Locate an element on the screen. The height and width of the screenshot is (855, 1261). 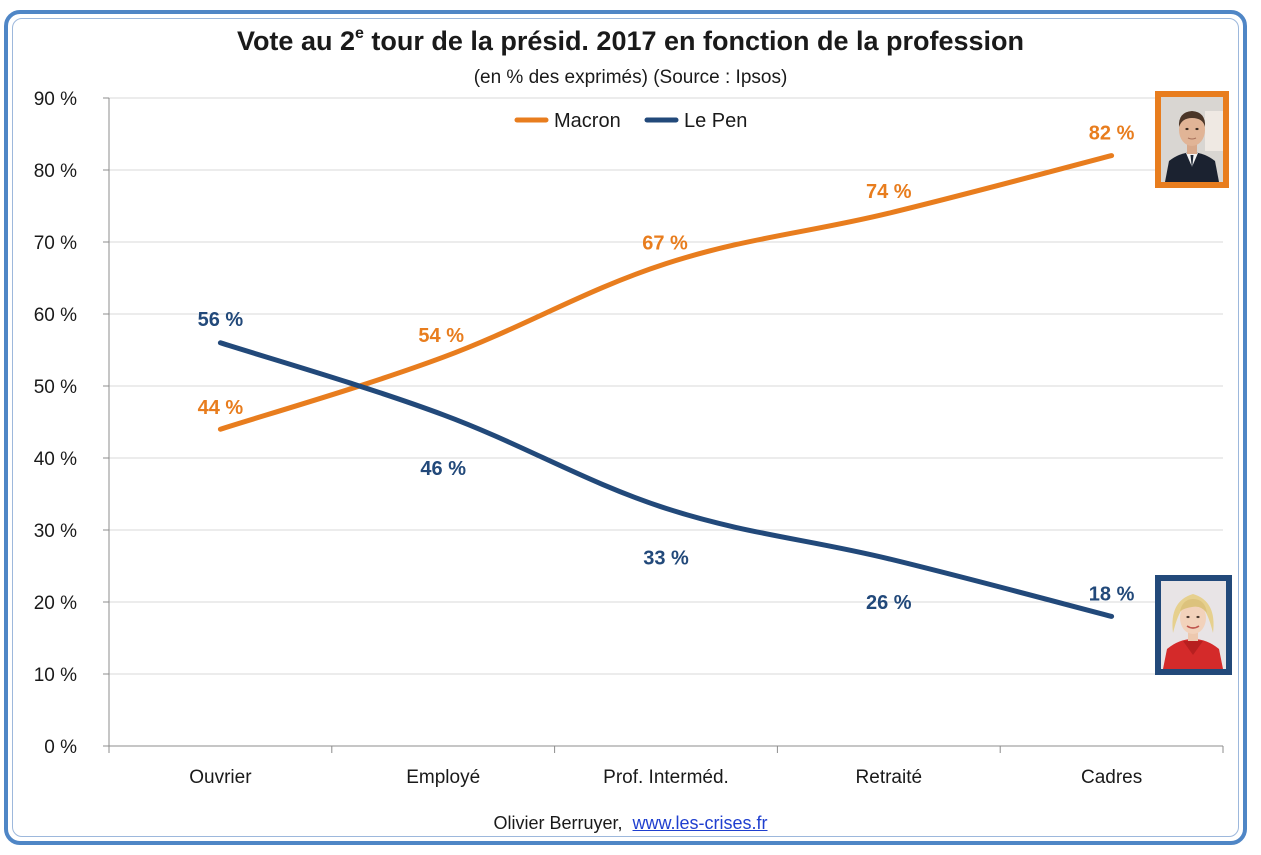
y-tick-label: 0 % is located at coordinates (60, 747).